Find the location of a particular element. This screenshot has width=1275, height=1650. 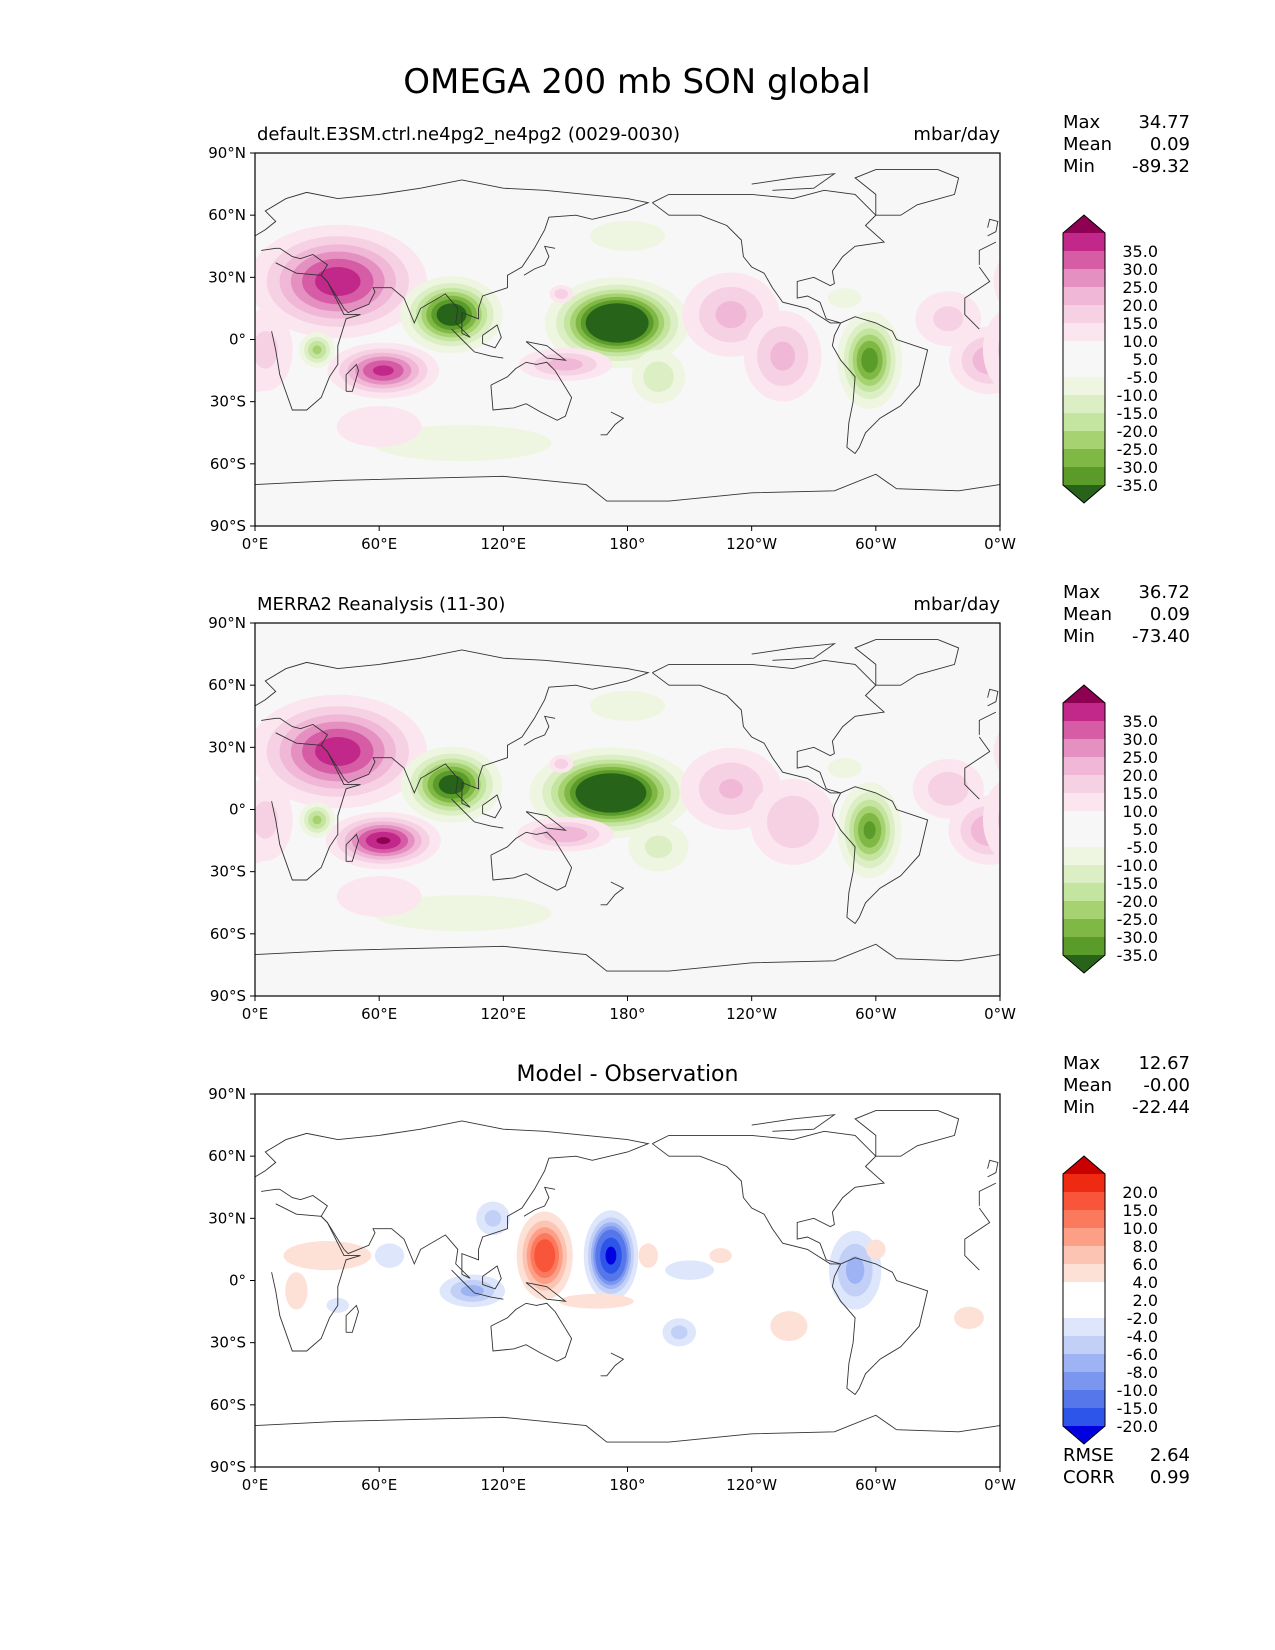

colorbar-tick-label: 6.0 is located at coordinates (1145, 1264).